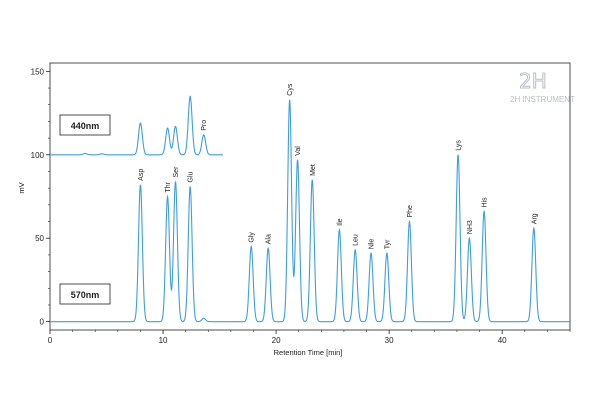  I want to click on x-tick-label: 20, so click(276, 340).